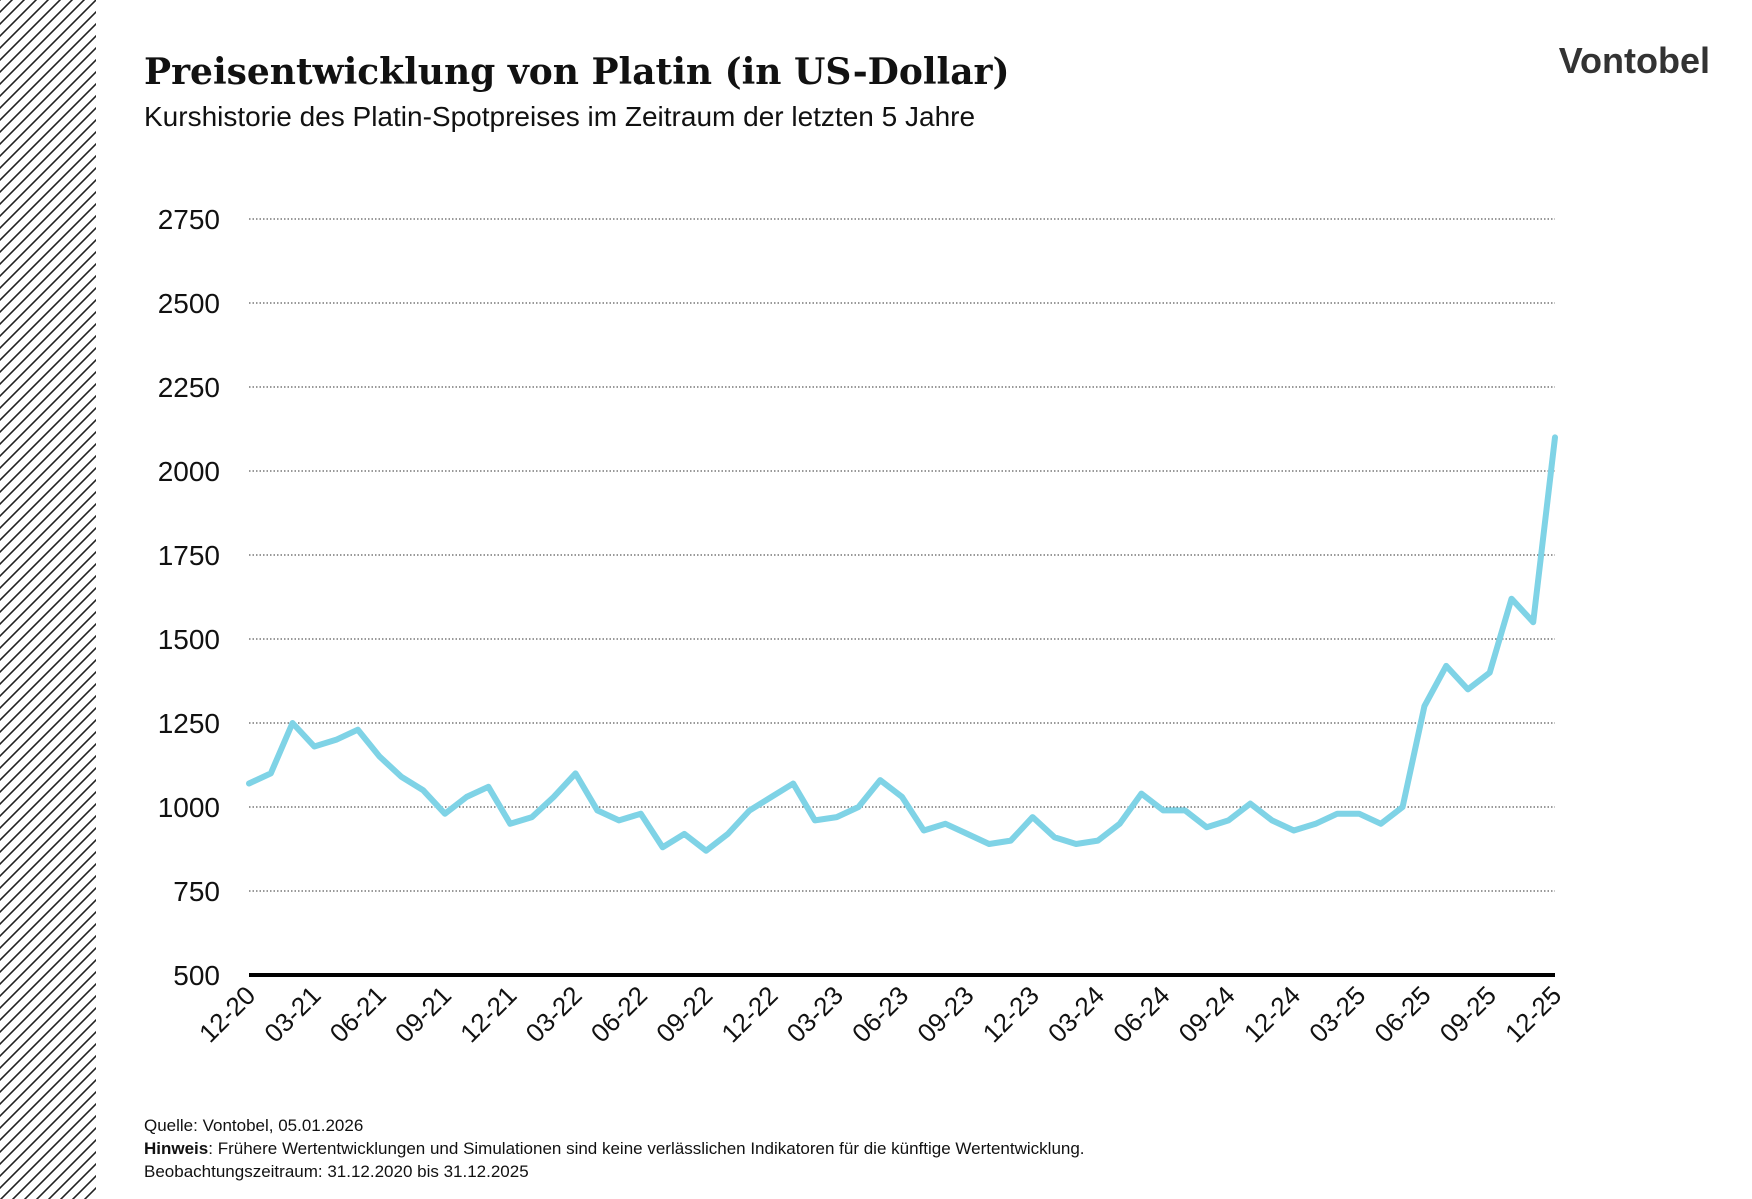  Describe the element at coordinates (1272, 1014) in the screenshot. I see `x-tick-label: 12-24` at that location.